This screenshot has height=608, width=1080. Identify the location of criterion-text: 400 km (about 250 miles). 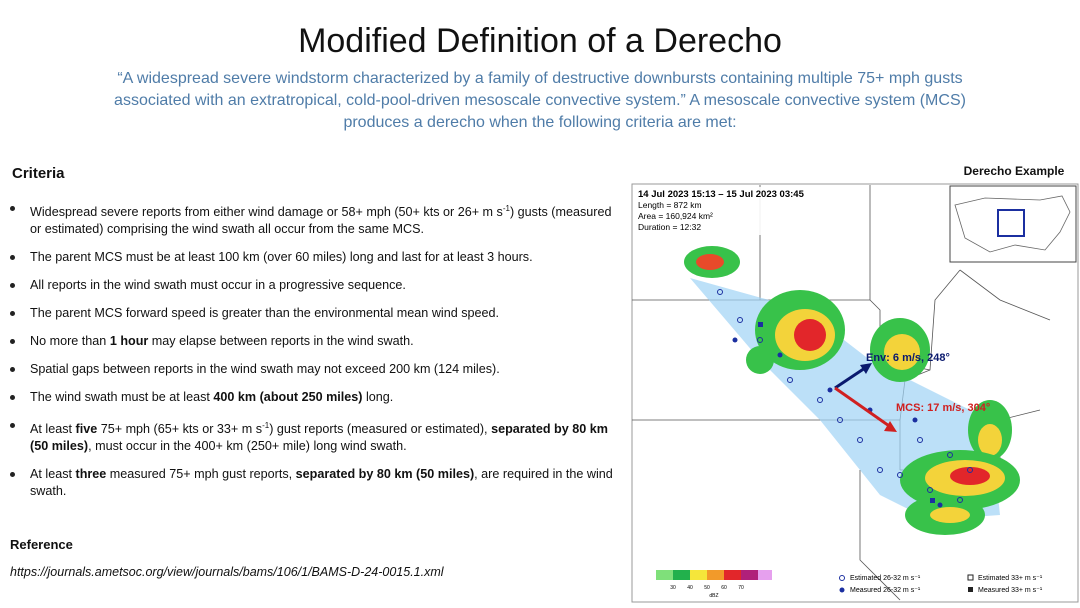
(288, 397).